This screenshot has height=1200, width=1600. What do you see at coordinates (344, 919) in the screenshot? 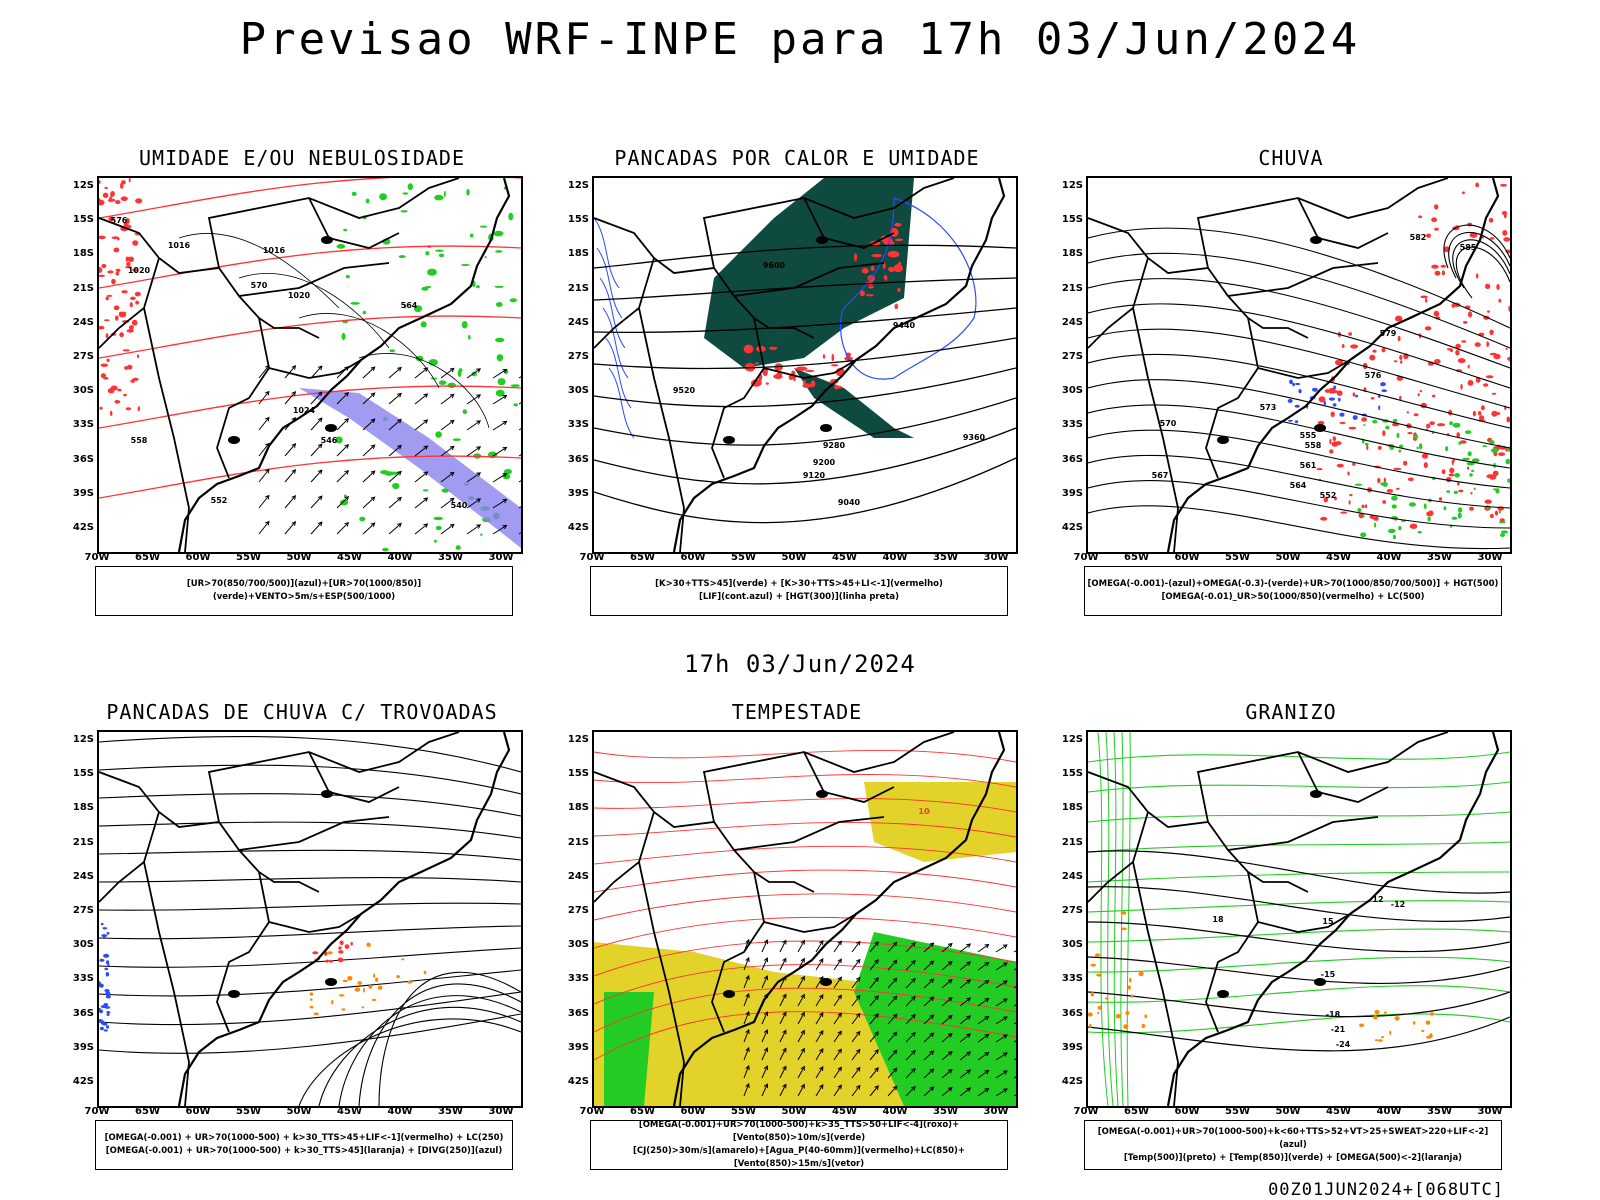
I see `coastline` at bounding box center [344, 919].